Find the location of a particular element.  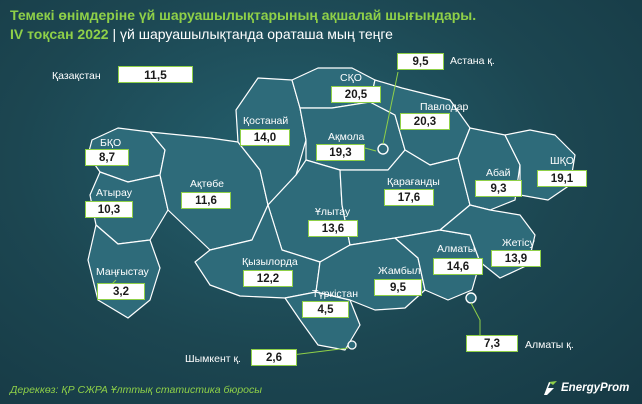

label-turkestan: Түркістан is located at coordinates (335, 294).